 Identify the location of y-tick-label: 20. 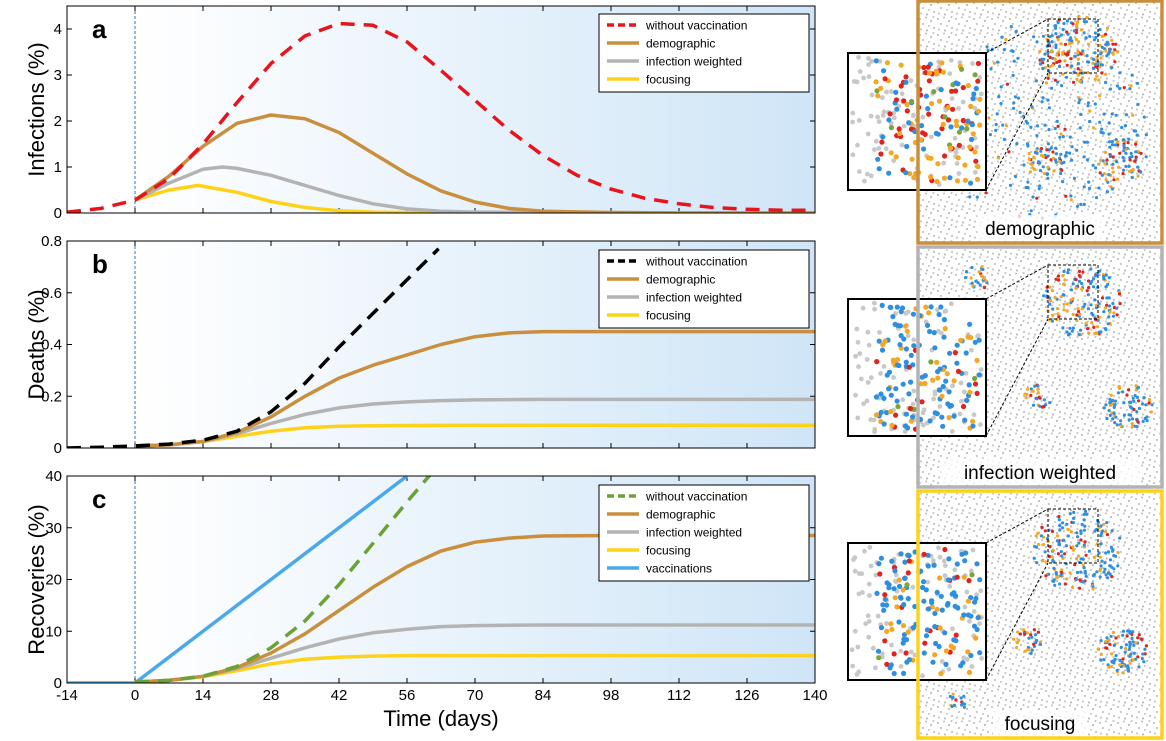
(53, 580).